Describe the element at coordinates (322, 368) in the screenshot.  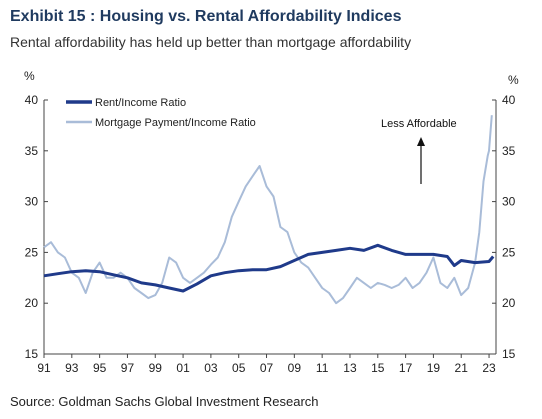
I see `x-tick-label: 11` at that location.